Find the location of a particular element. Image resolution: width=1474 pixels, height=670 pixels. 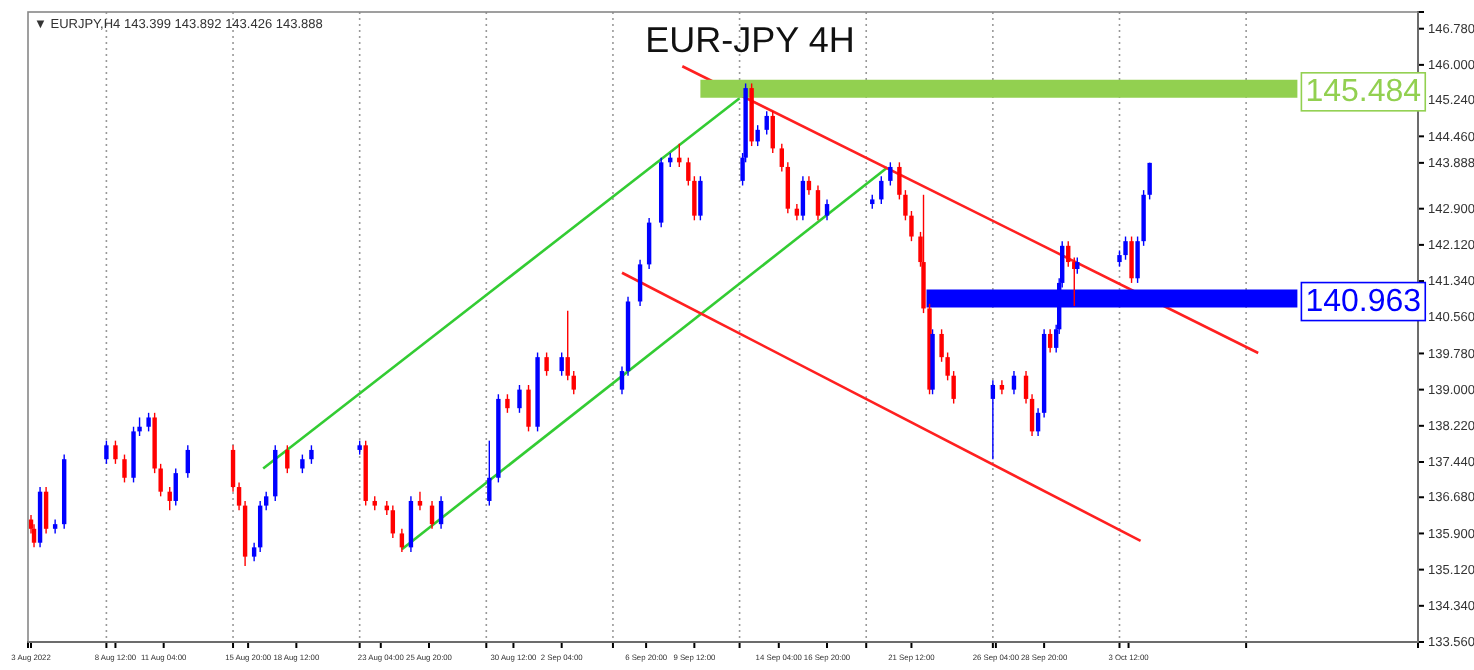

annotation: 140.963 is located at coordinates (1363, 301).